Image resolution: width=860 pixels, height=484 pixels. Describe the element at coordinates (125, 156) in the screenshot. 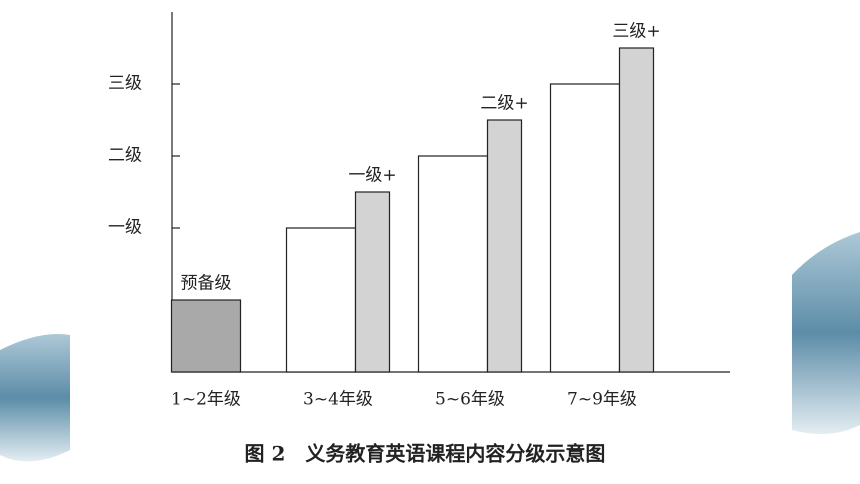

I see `y-tick-label: 二级` at that location.